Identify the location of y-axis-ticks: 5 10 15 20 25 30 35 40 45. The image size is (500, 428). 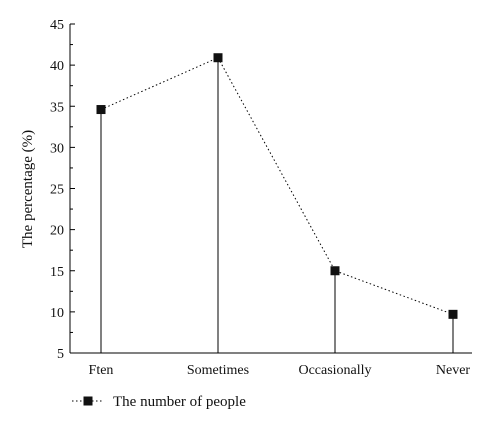
(62, 190).